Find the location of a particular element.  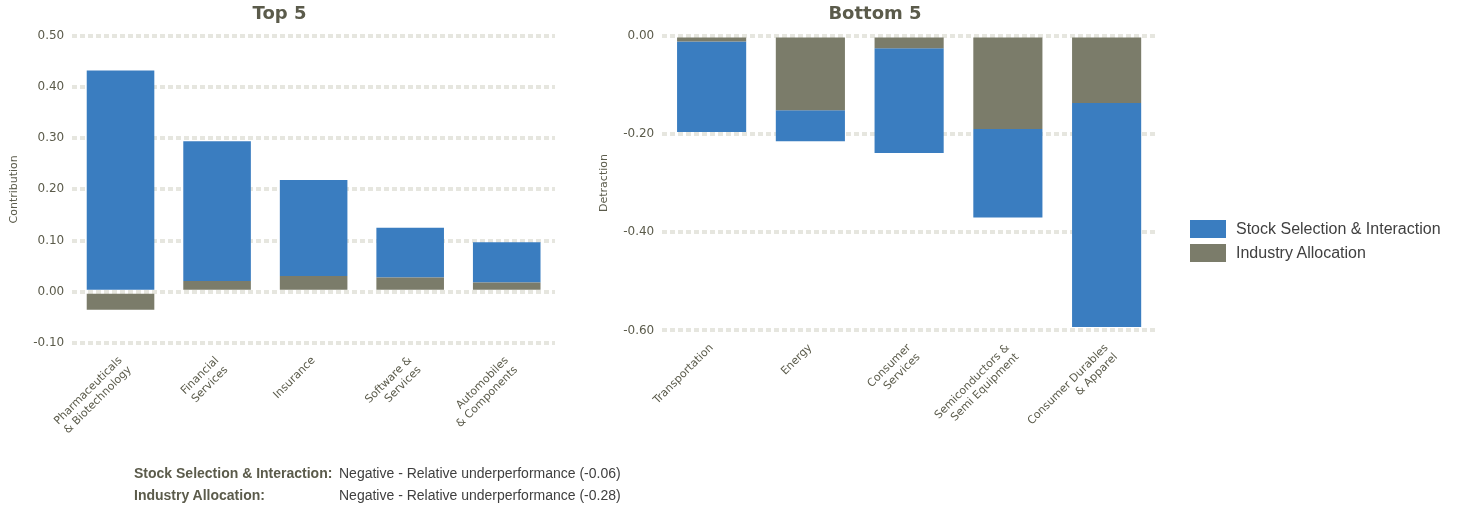

y-tick-label: 0.50 is located at coordinates (51, 34).